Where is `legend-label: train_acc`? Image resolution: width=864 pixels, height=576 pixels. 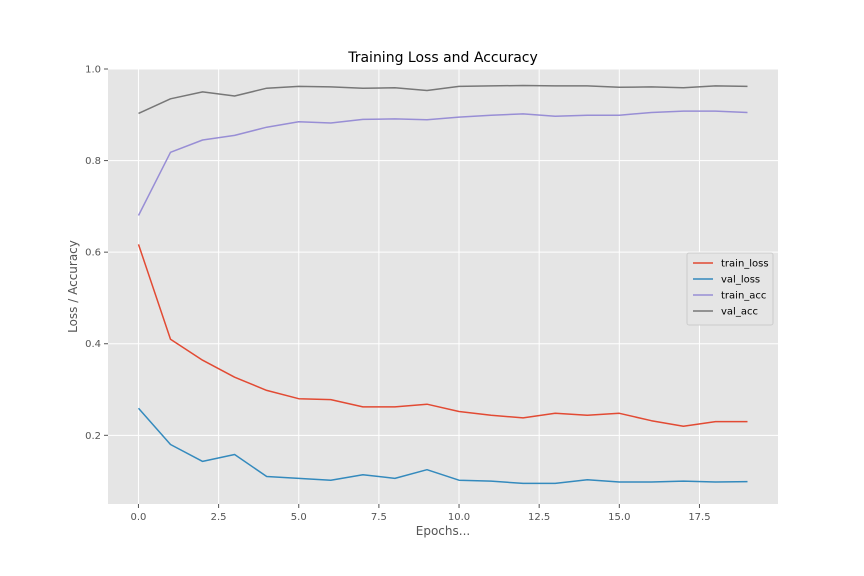 legend-label: train_acc is located at coordinates (743, 296).